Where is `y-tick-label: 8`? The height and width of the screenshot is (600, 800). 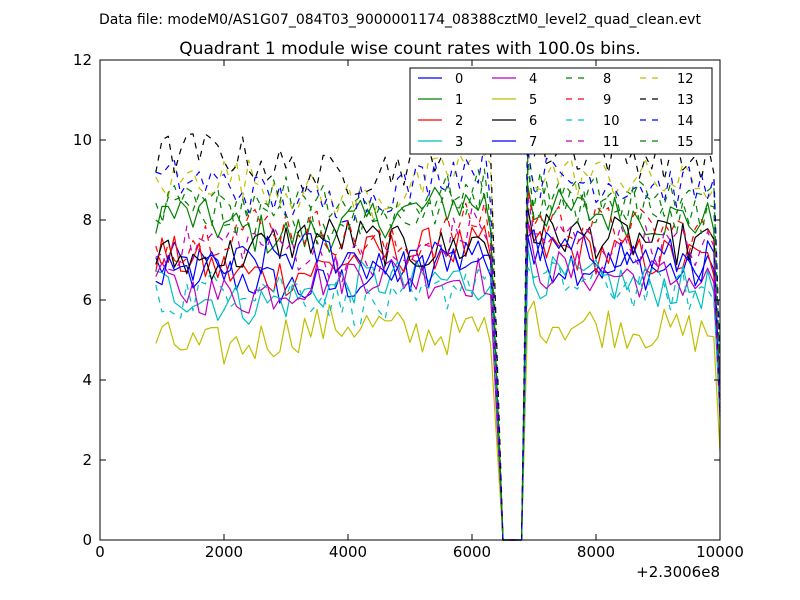
y-tick-label: 8 is located at coordinates (87, 220).